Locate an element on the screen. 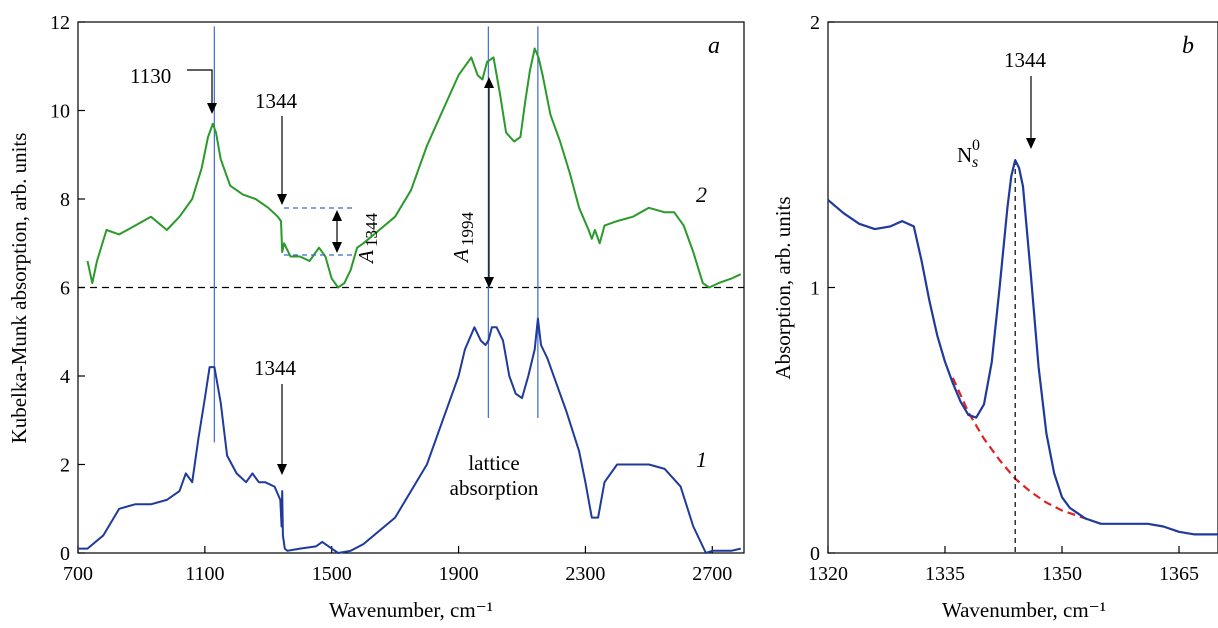 Image resolution: width=1218 pixels, height=628 pixels. svg-text: 0 is located at coordinates (976, 145).